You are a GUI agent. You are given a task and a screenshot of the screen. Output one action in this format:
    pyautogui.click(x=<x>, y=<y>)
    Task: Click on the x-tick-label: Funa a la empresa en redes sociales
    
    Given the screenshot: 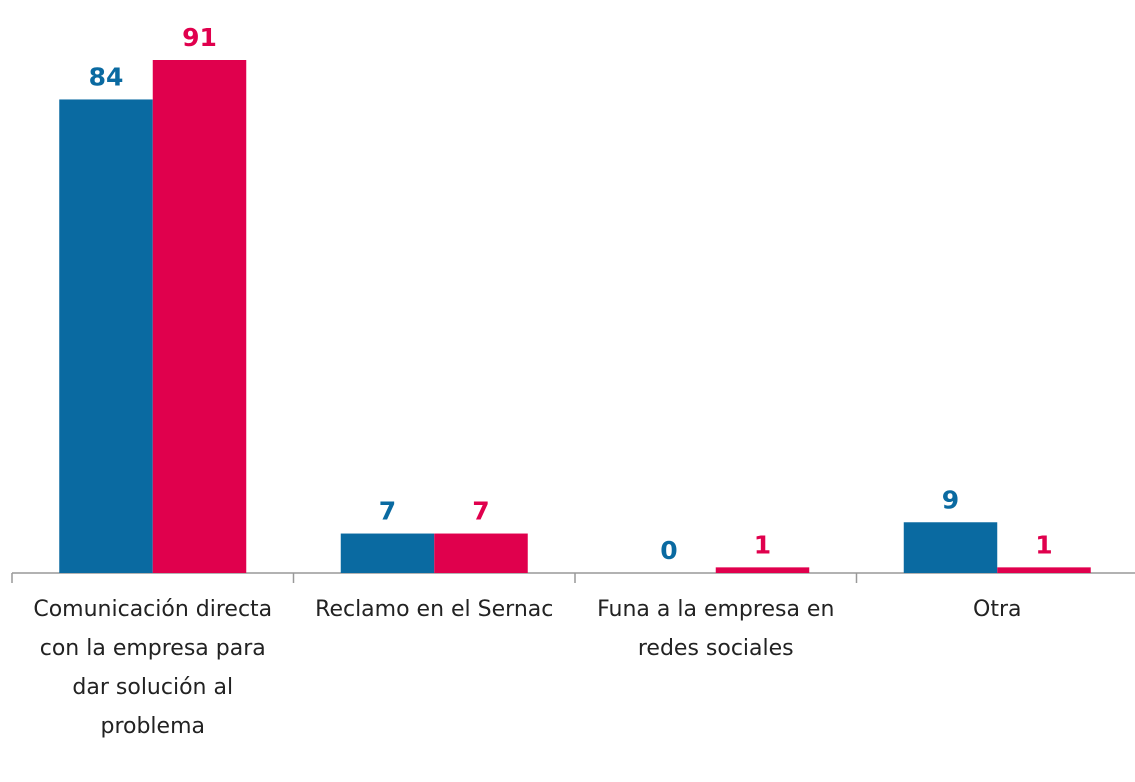 What is the action you would take?
    pyautogui.click(x=716, y=629)
    